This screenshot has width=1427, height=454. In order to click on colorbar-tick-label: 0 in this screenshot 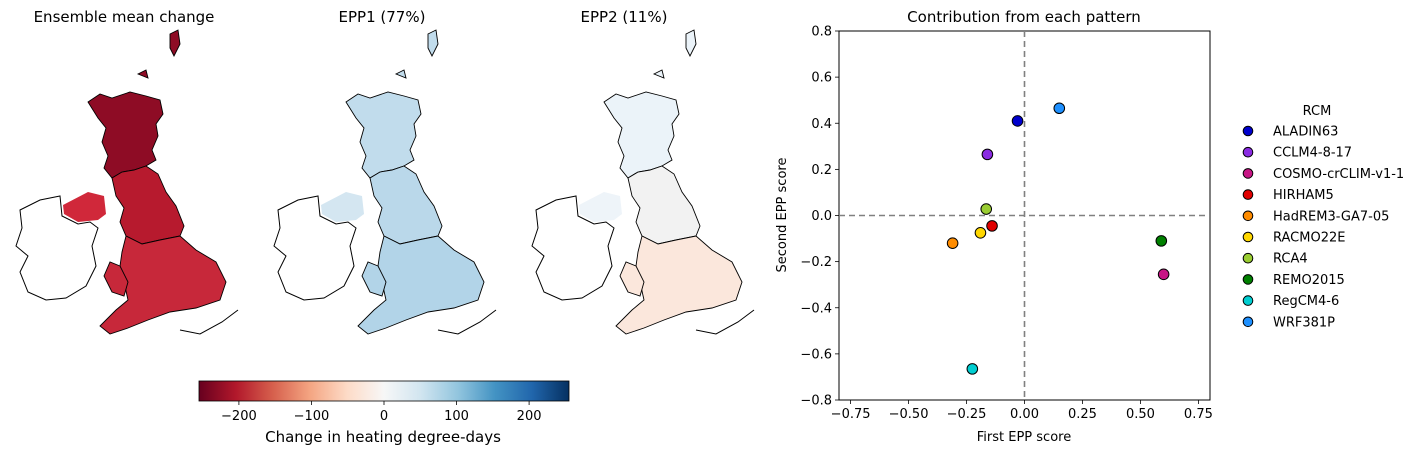, I will do `click(384, 416)`.